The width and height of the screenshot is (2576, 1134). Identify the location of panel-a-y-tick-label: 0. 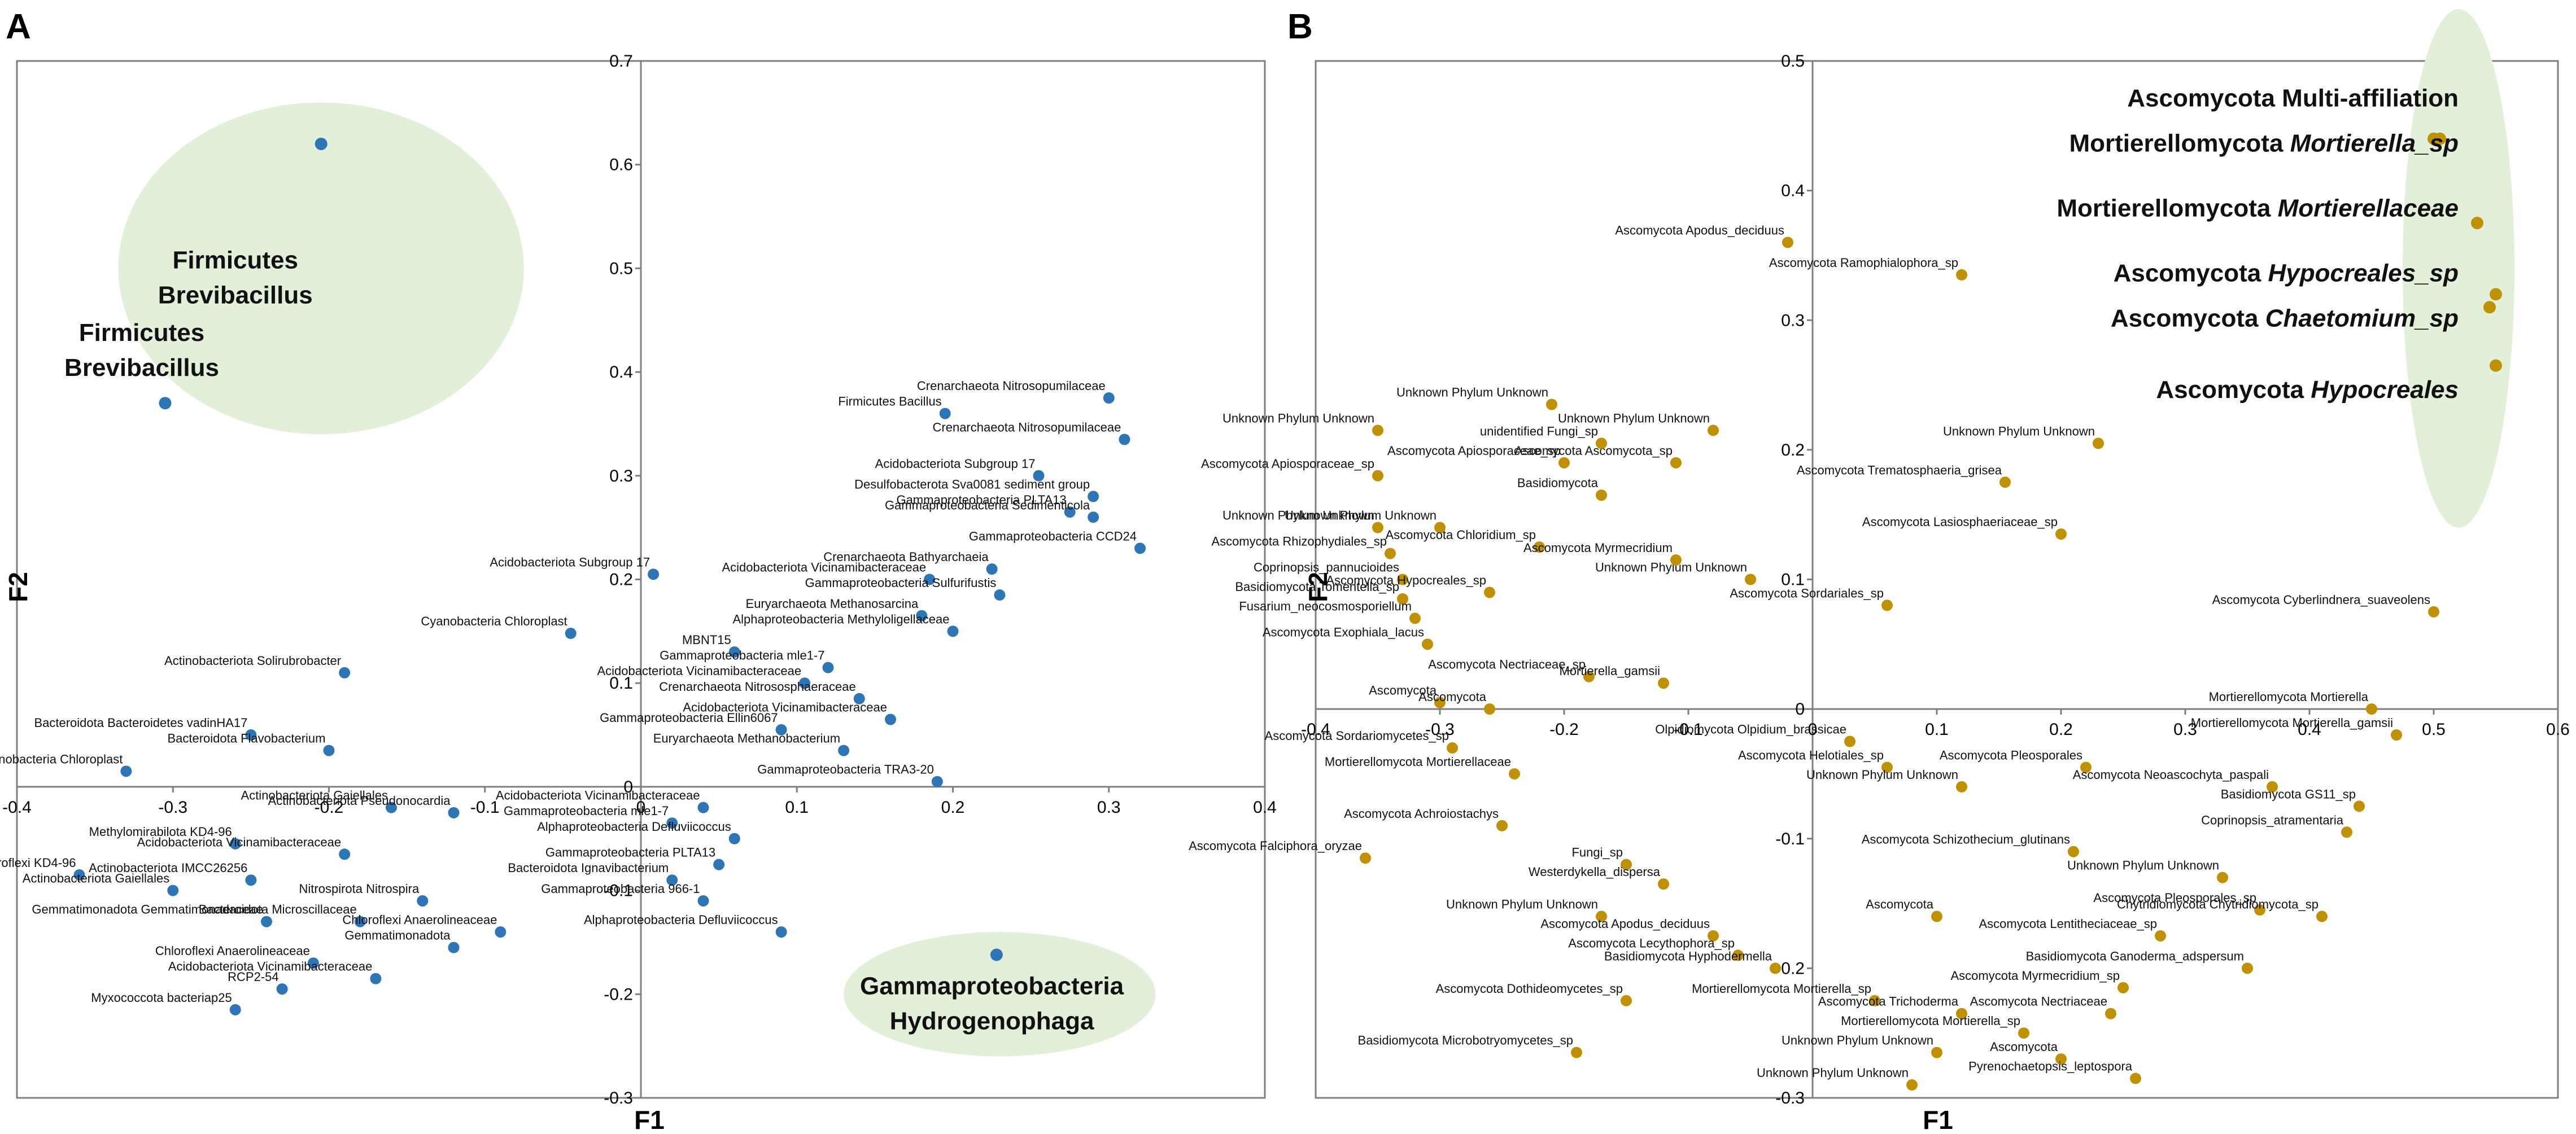
(628, 787).